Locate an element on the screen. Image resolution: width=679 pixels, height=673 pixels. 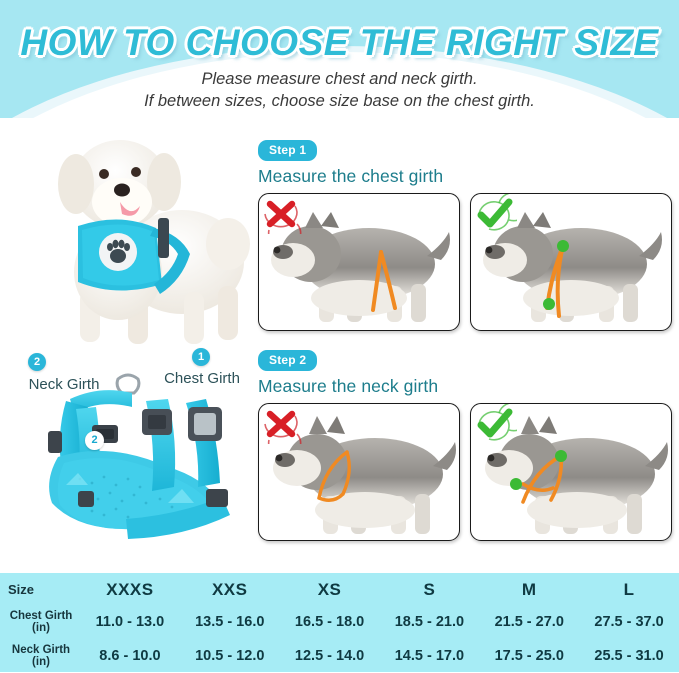
harness-product-illustration is located at coordinates (125, 468).